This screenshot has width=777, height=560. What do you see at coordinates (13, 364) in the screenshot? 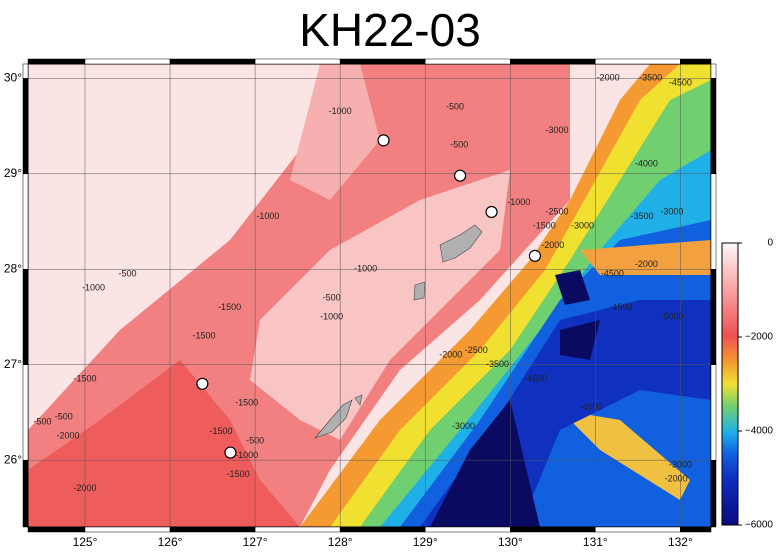
I see `y-tick-label: 27°` at bounding box center [13, 364].